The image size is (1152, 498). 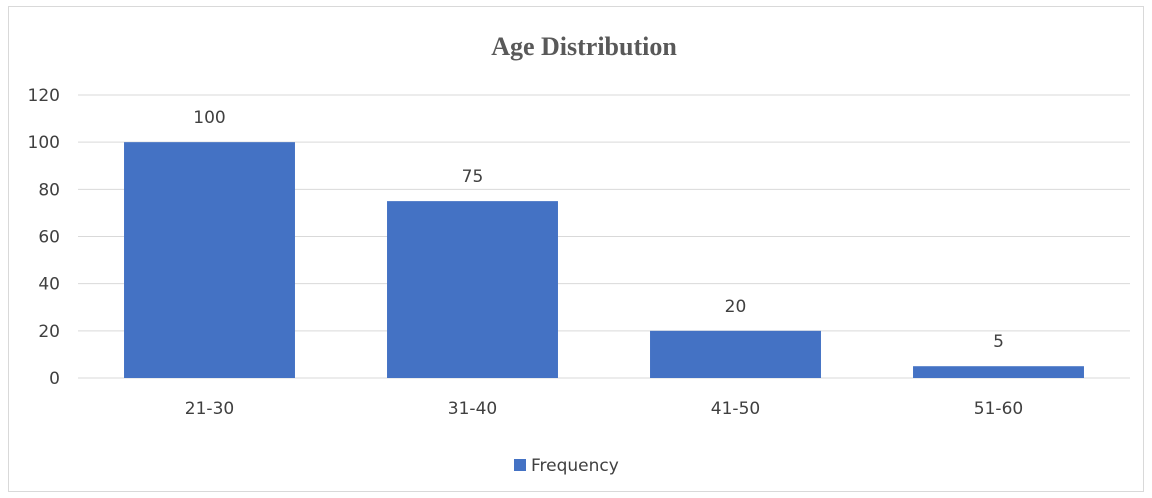 What do you see at coordinates (473, 177) in the screenshot?
I see `data-label: 75` at bounding box center [473, 177].